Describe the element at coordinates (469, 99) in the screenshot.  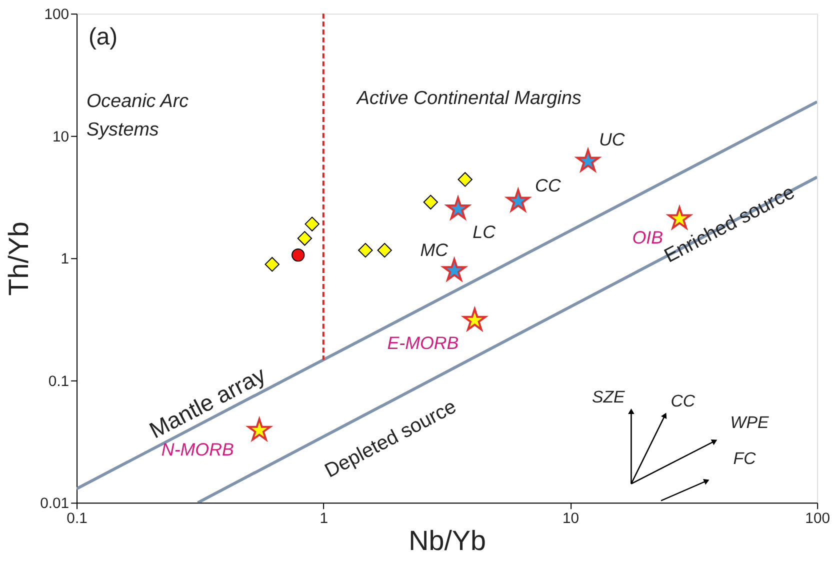
I see `annotation: Active Continental Margins` at that location.